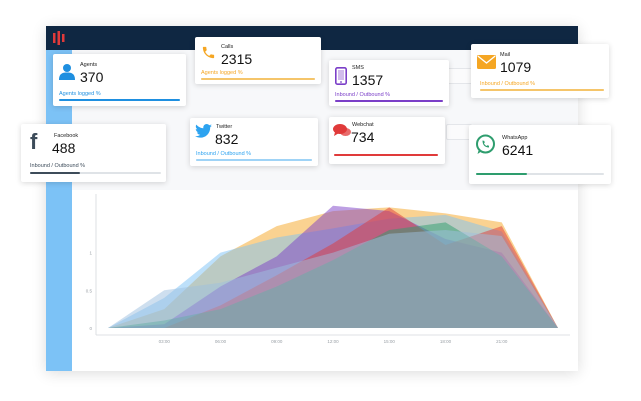 This screenshot has height=401, width=641. I want to click on calls-progress-bar, so click(258, 79).